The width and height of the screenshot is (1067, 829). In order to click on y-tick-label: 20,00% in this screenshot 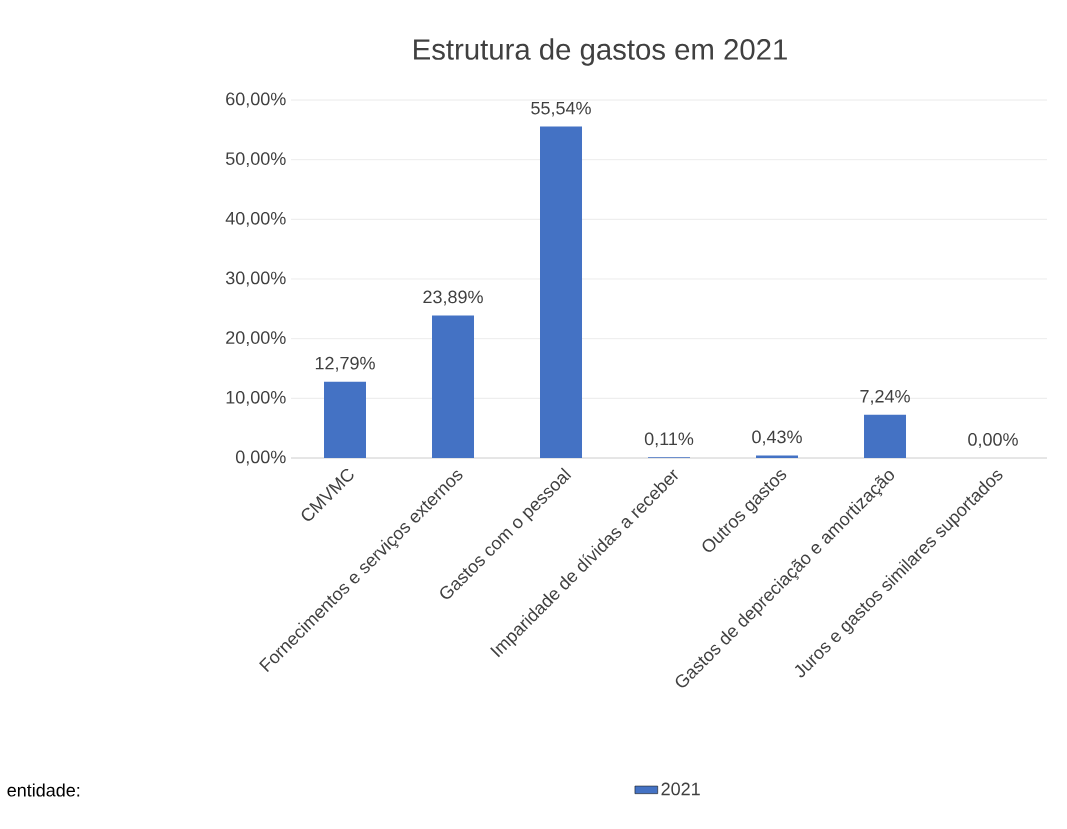, I will do `click(256, 339)`.